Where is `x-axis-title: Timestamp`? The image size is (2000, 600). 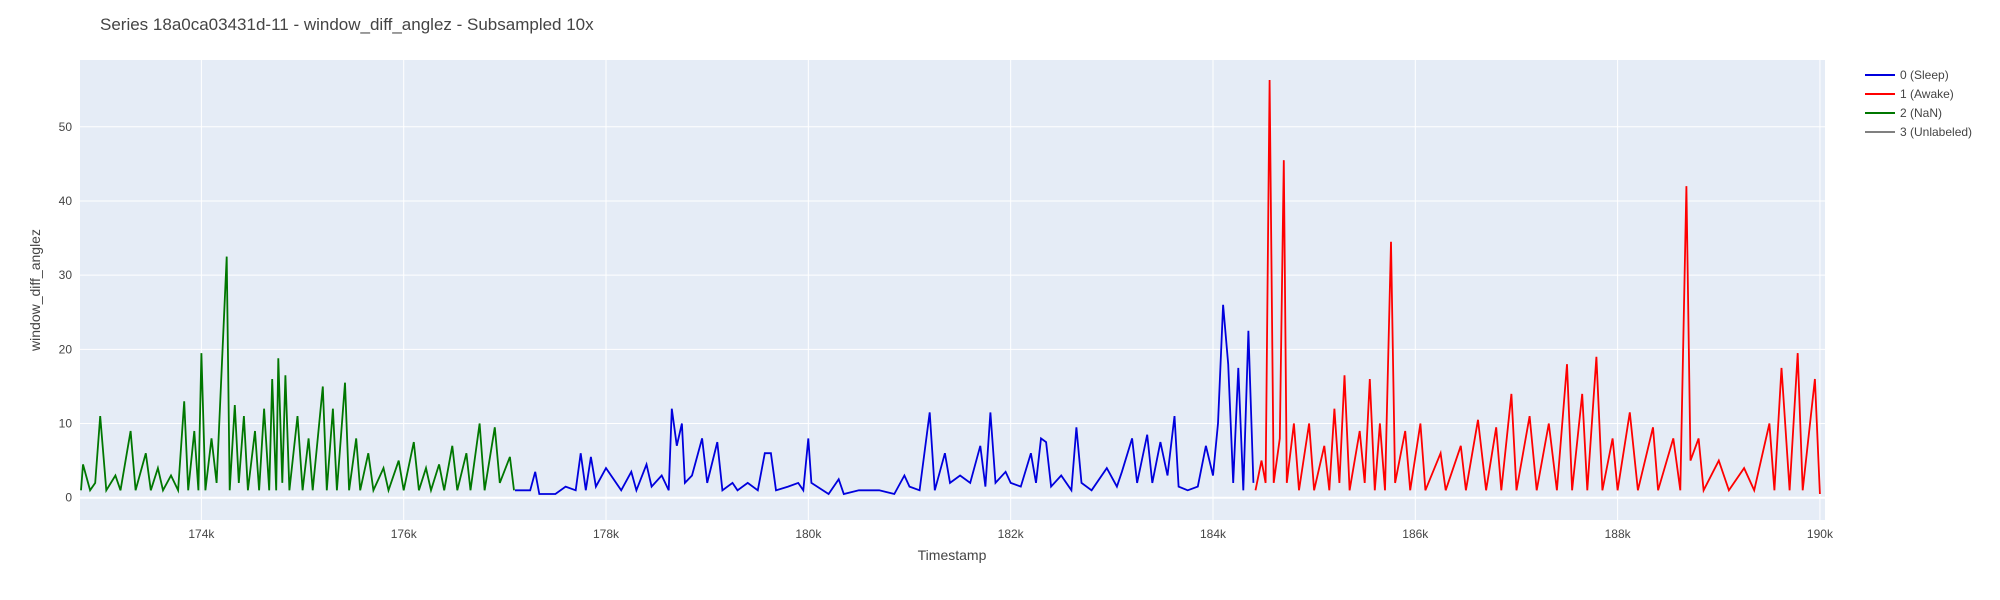
x-axis-title: Timestamp is located at coordinates (952, 555).